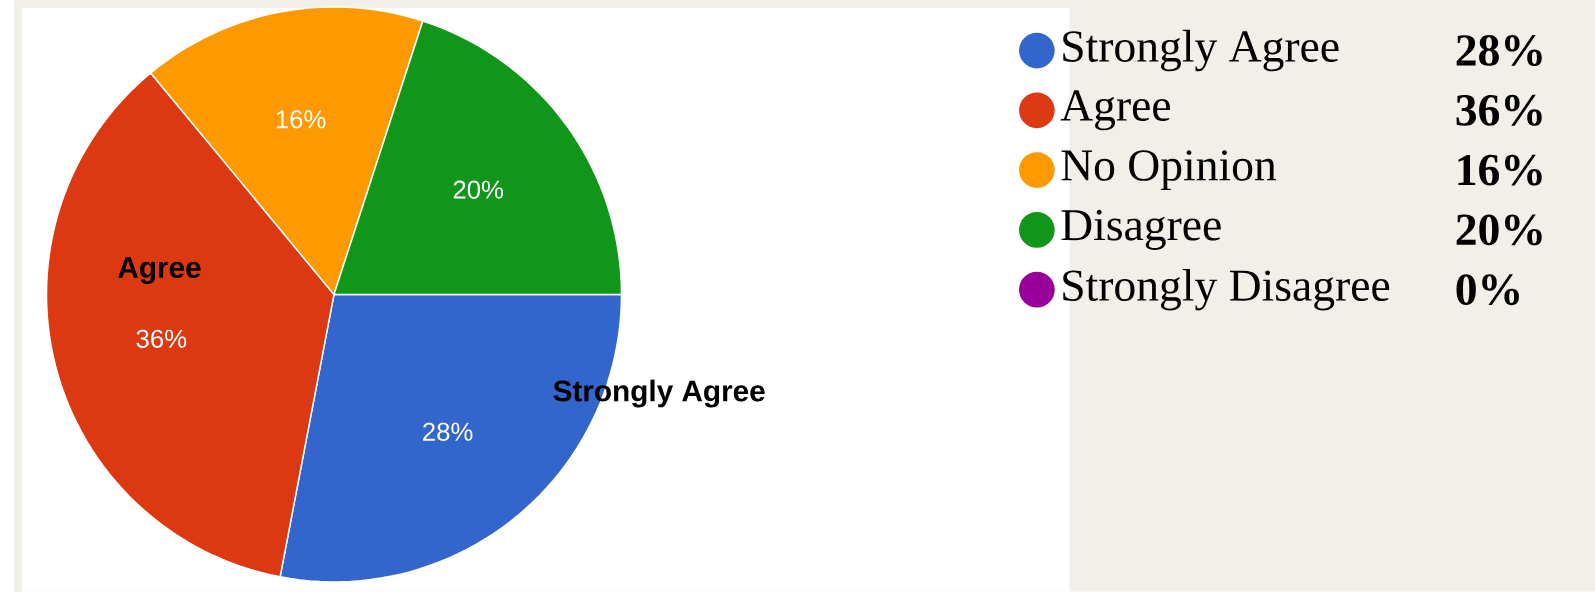 The height and width of the screenshot is (592, 1595). Describe the element at coordinates (1499, 51) in the screenshot. I see `text: 28%` at that location.